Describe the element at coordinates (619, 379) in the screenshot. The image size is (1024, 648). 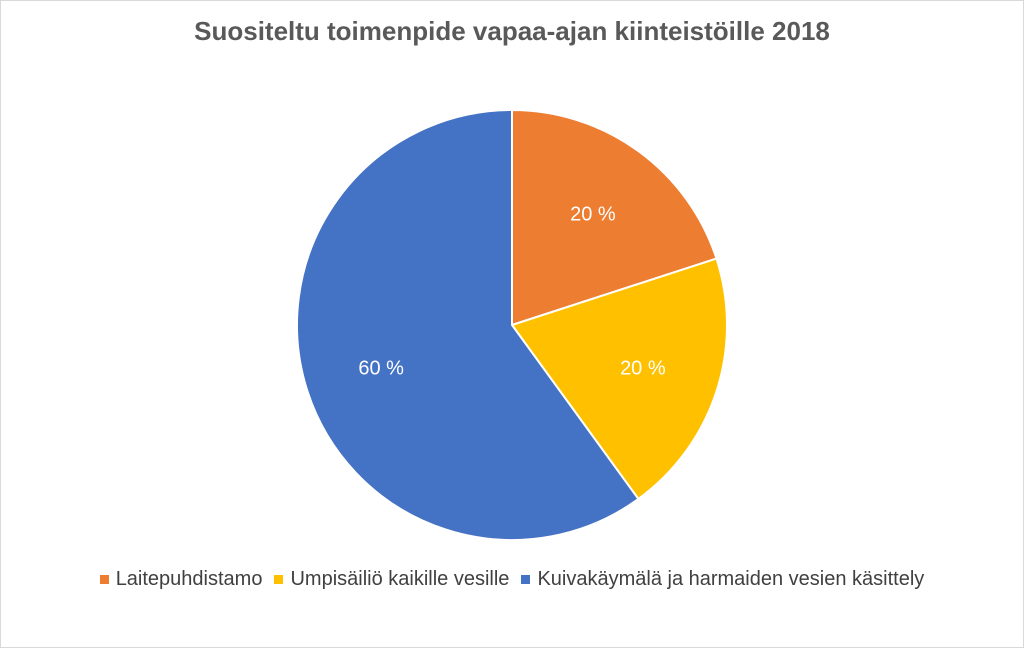
I see `pie-slice-umpisailio` at that location.